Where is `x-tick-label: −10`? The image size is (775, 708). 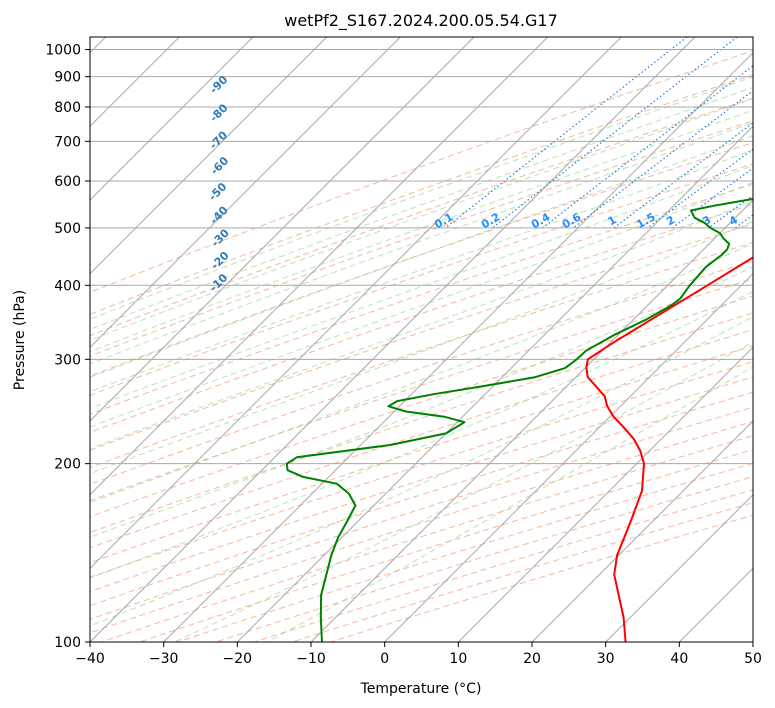 x-tick-label: −10 is located at coordinates (311, 659).